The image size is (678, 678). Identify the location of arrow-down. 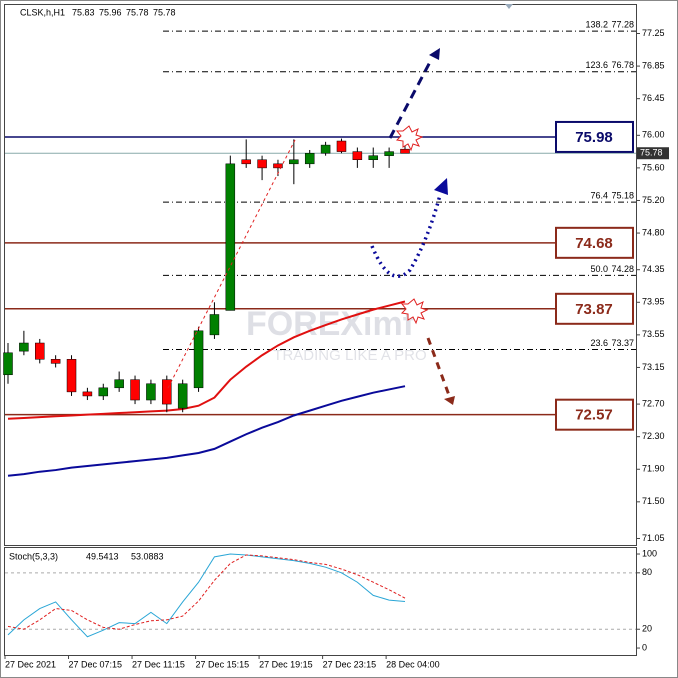
(439, 368).